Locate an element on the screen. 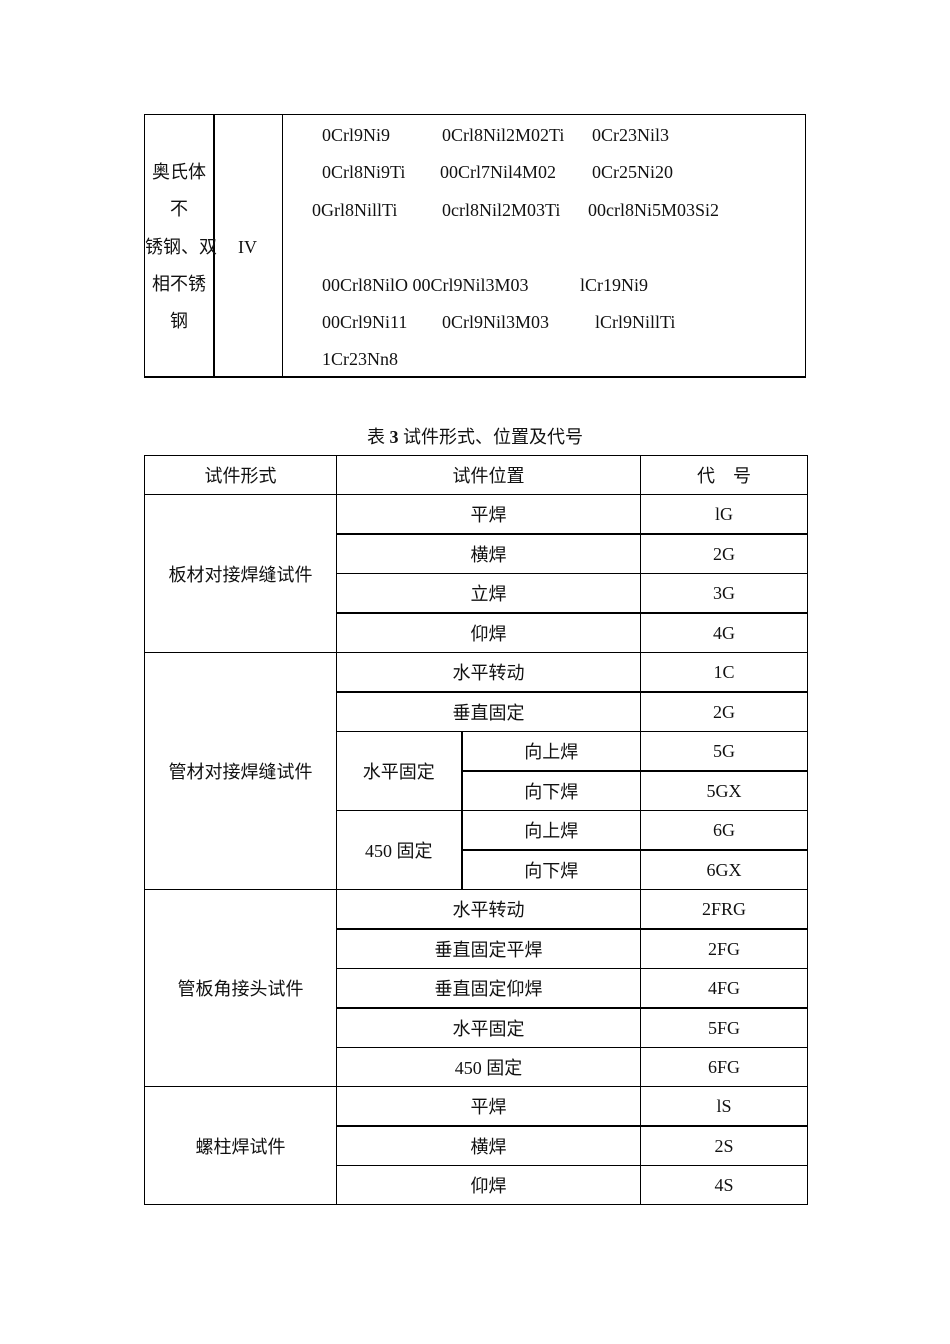 This screenshot has height=1344, width=950. code-cell: lG is located at coordinates (724, 514).